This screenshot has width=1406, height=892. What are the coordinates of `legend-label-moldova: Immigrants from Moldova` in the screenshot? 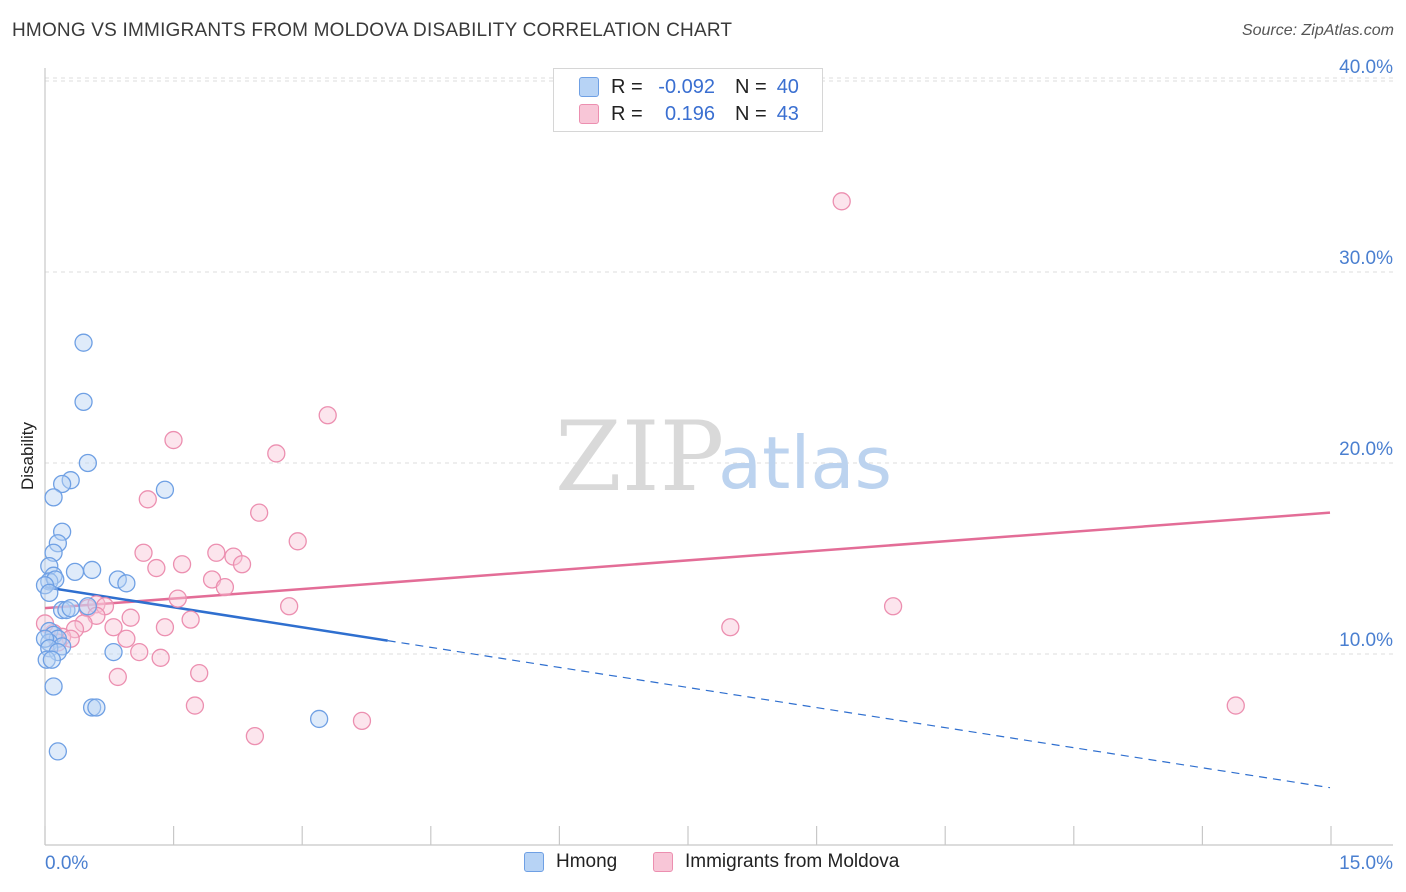 It's located at (792, 861).